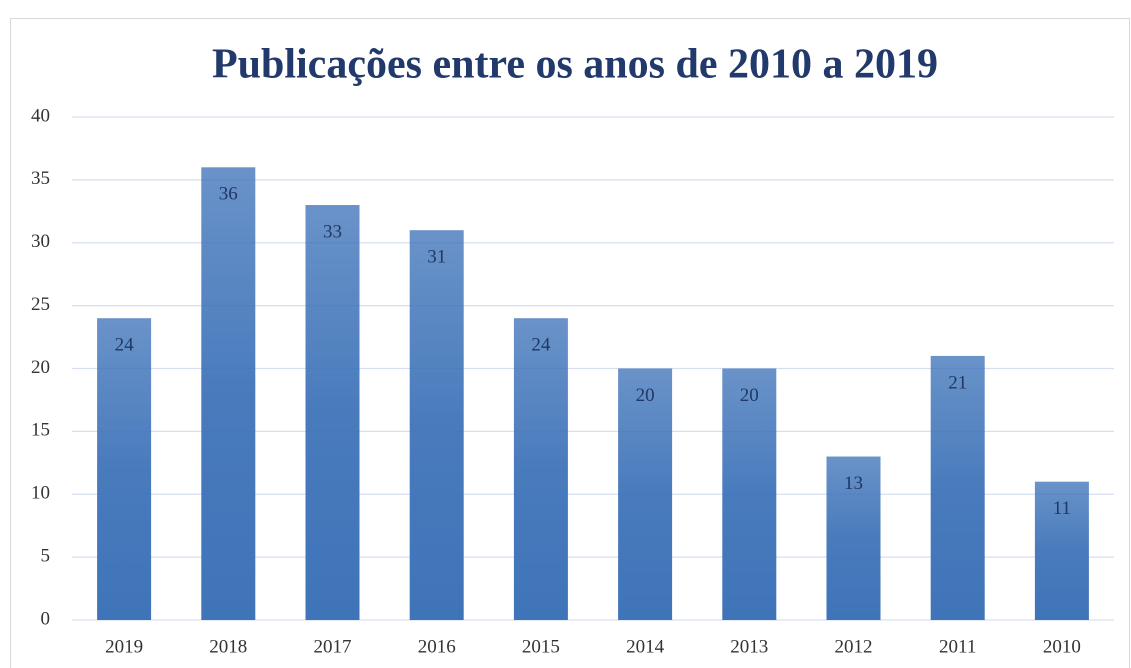 The width and height of the screenshot is (1131, 668). I want to click on data-label: 33, so click(332, 231).